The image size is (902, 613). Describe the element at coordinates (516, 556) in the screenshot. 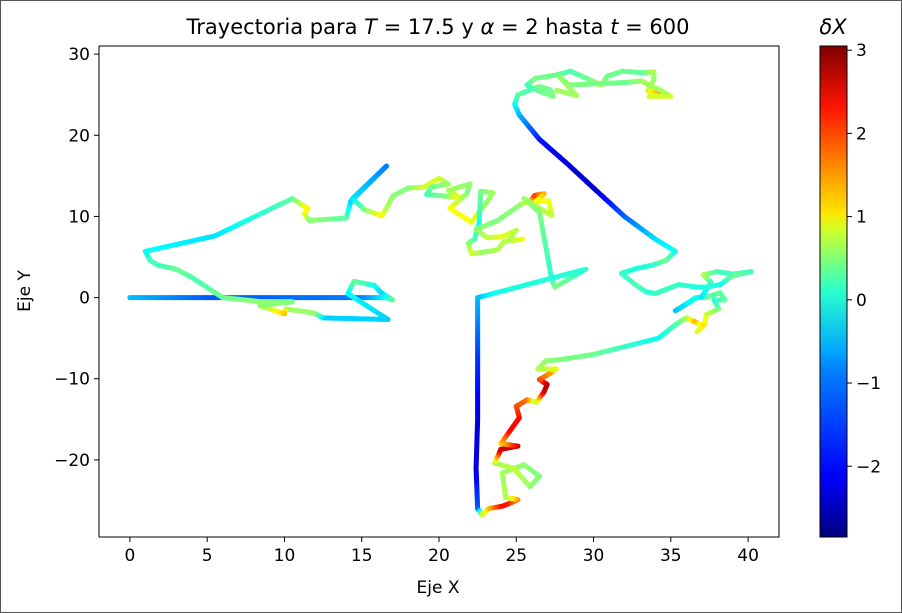

I see `x-tick-label: 25` at that location.